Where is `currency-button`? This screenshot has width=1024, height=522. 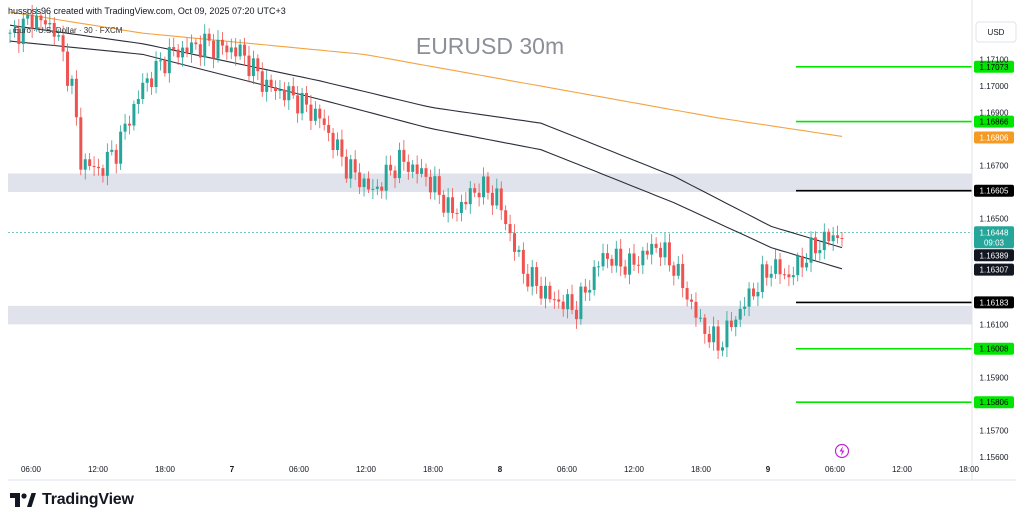
currency-button is located at coordinates (996, 32).